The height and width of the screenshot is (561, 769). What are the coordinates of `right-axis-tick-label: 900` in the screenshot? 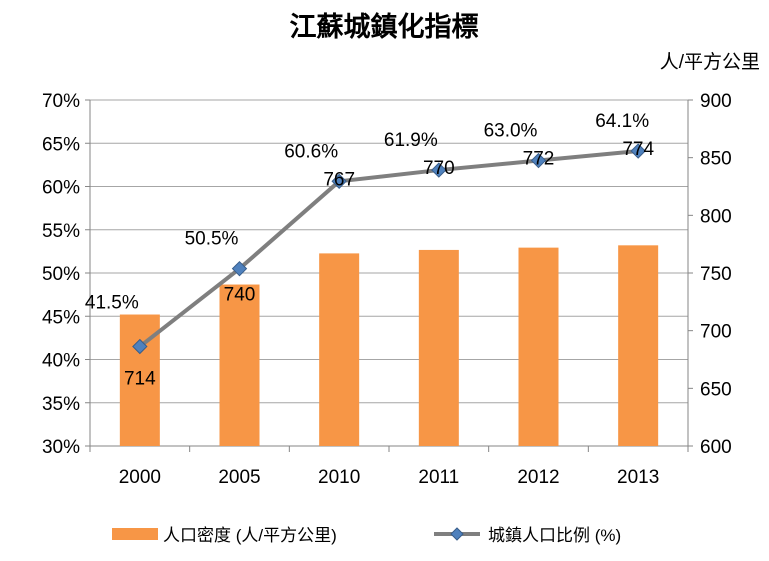 It's located at (716, 101).